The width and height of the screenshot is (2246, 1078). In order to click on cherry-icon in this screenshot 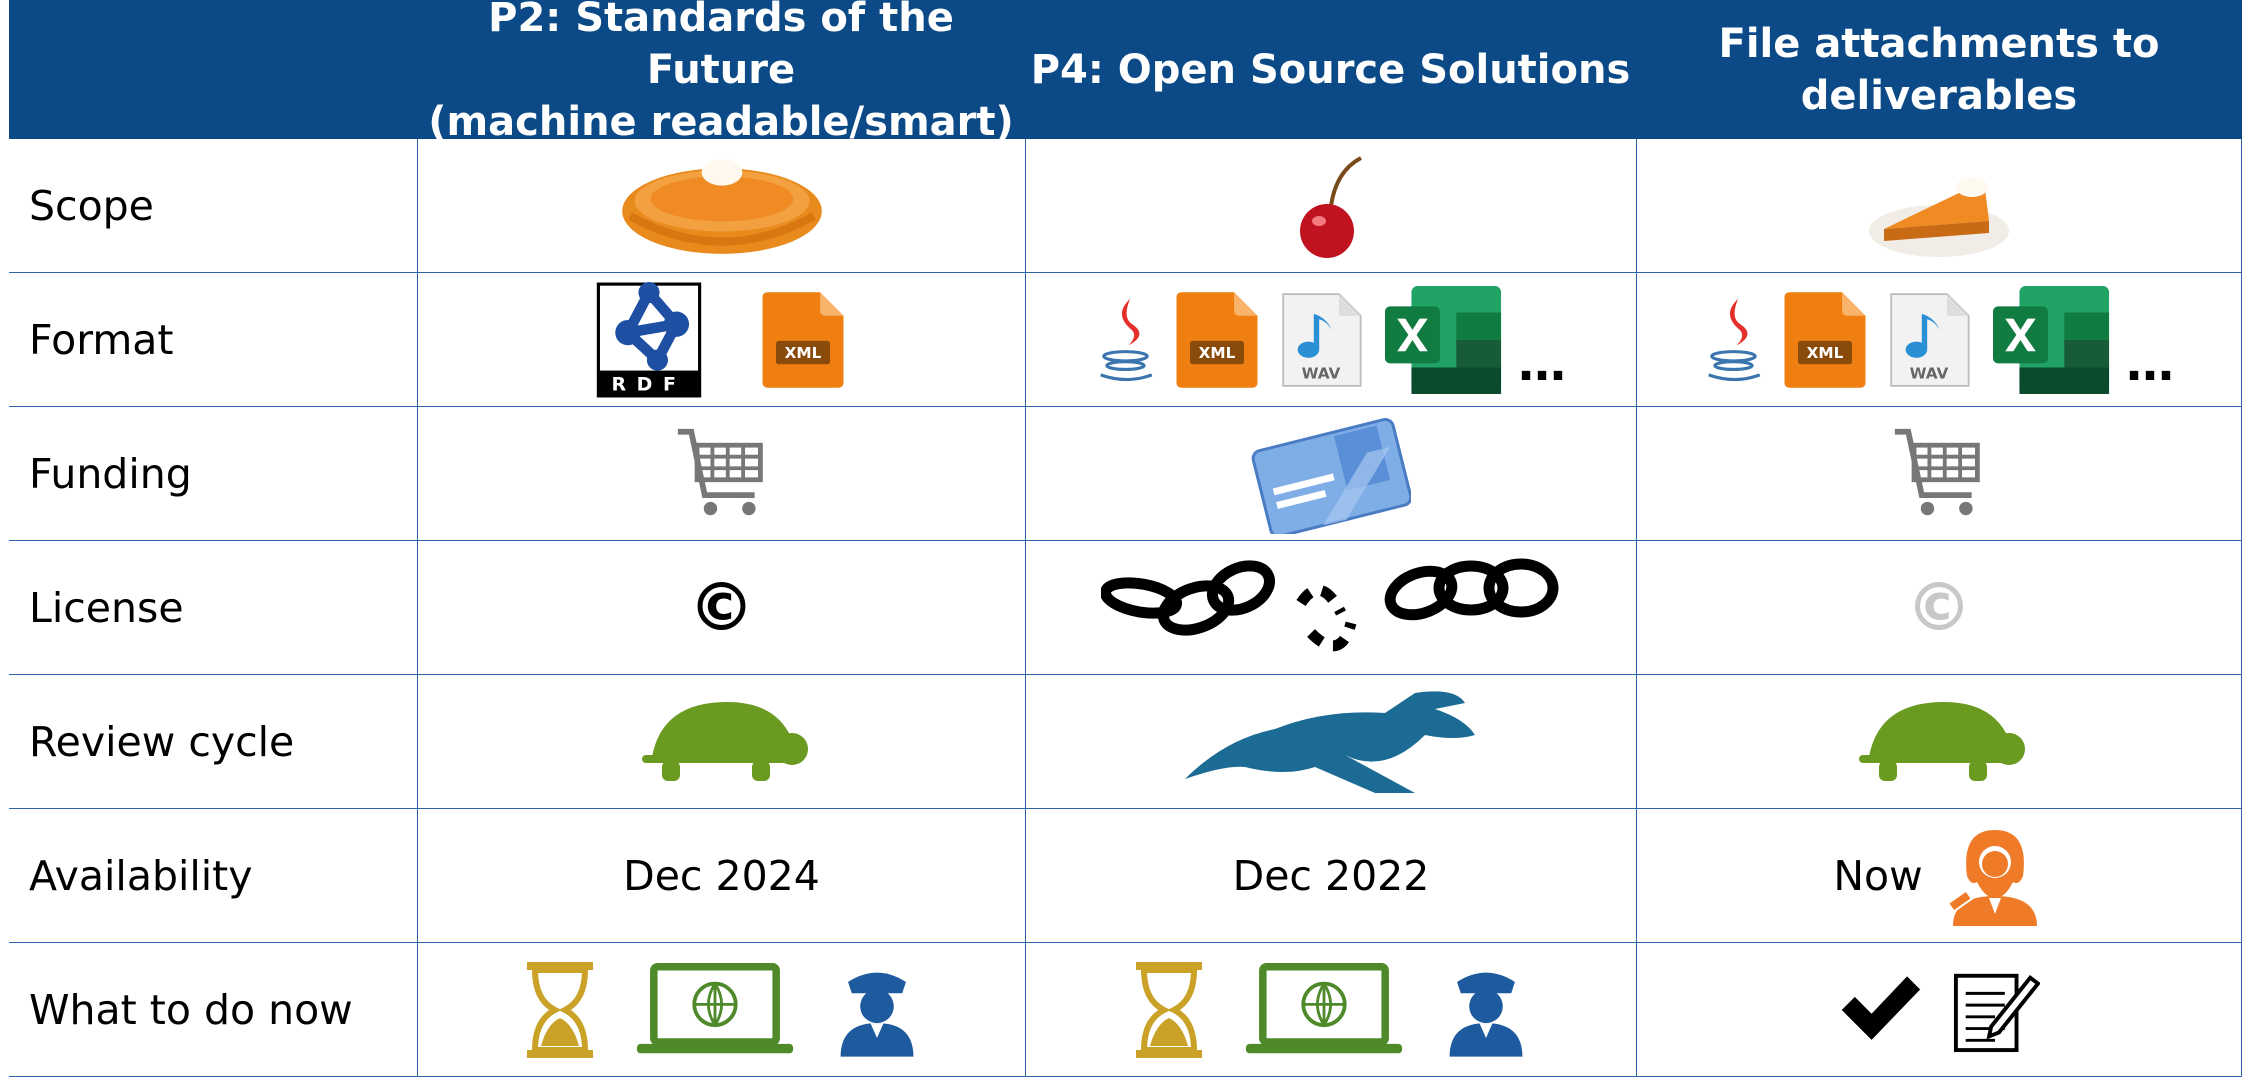, I will do `click(1331, 206)`.